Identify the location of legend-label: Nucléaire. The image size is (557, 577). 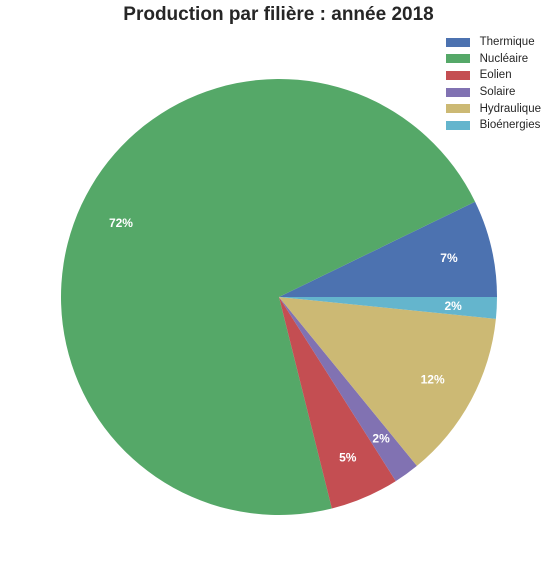
(504, 58).